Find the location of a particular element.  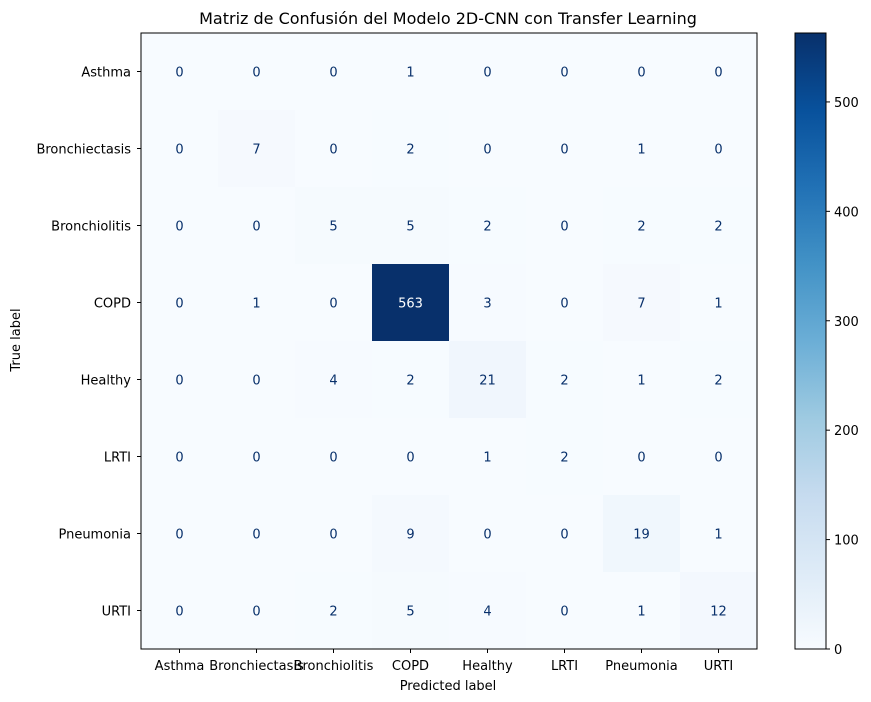

x-tick-label: LRTI is located at coordinates (564, 666).